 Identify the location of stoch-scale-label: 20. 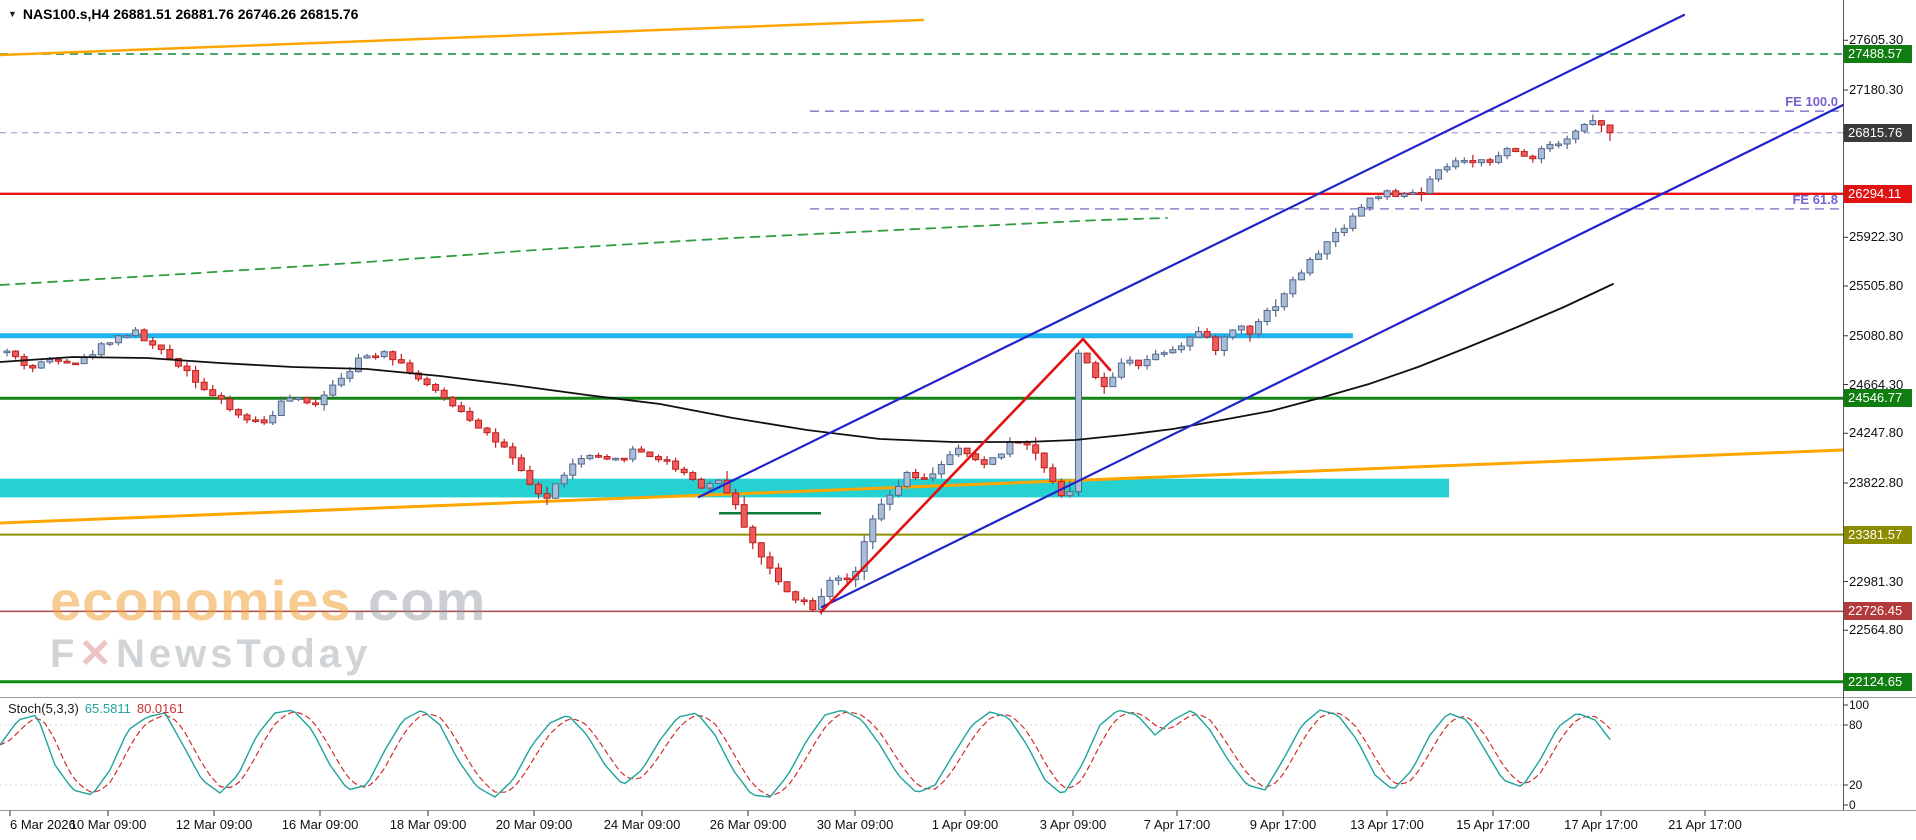
(1856, 785).